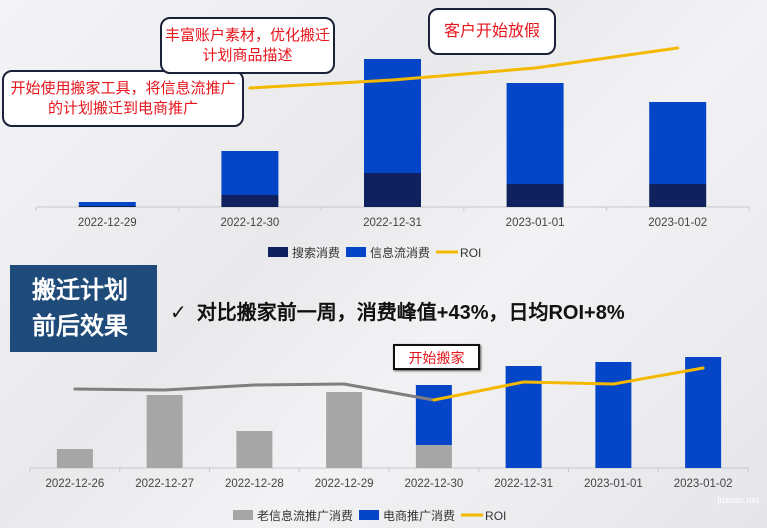 The image size is (767, 528). What do you see at coordinates (436, 357) in the screenshot?
I see `move-start-tag: 开始搬家` at bounding box center [436, 357].